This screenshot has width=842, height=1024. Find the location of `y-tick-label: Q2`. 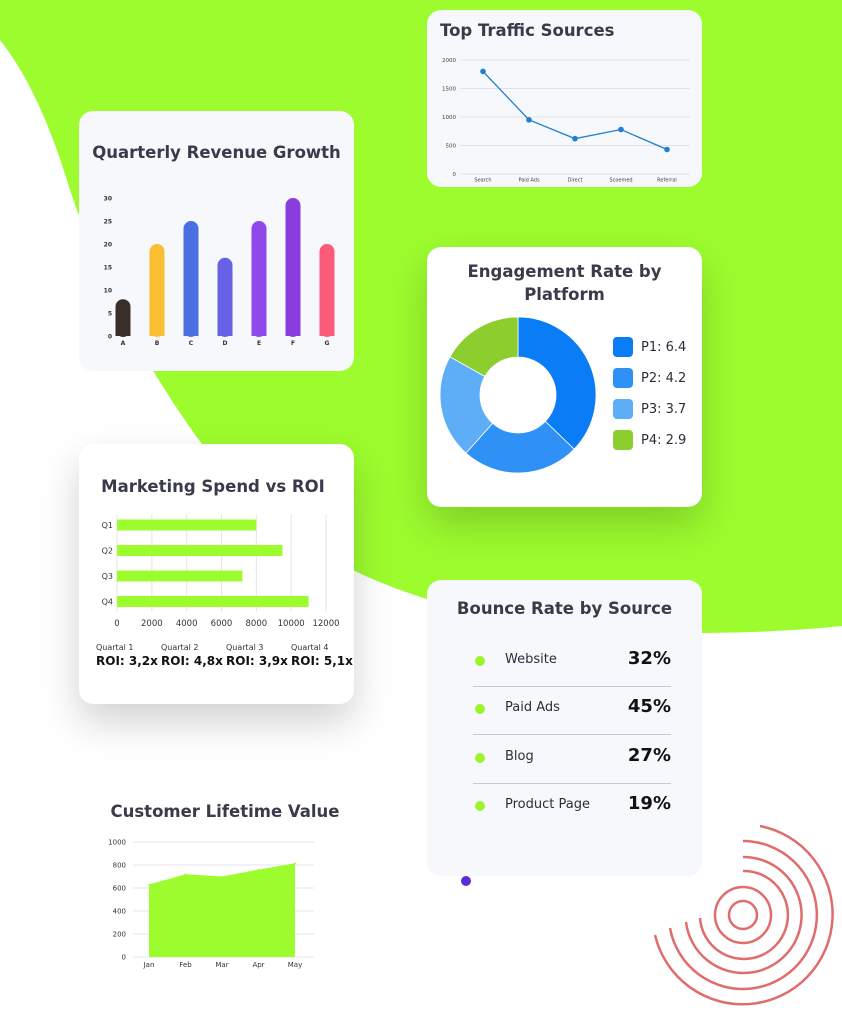

y-tick-label: Q2 is located at coordinates (107, 551).